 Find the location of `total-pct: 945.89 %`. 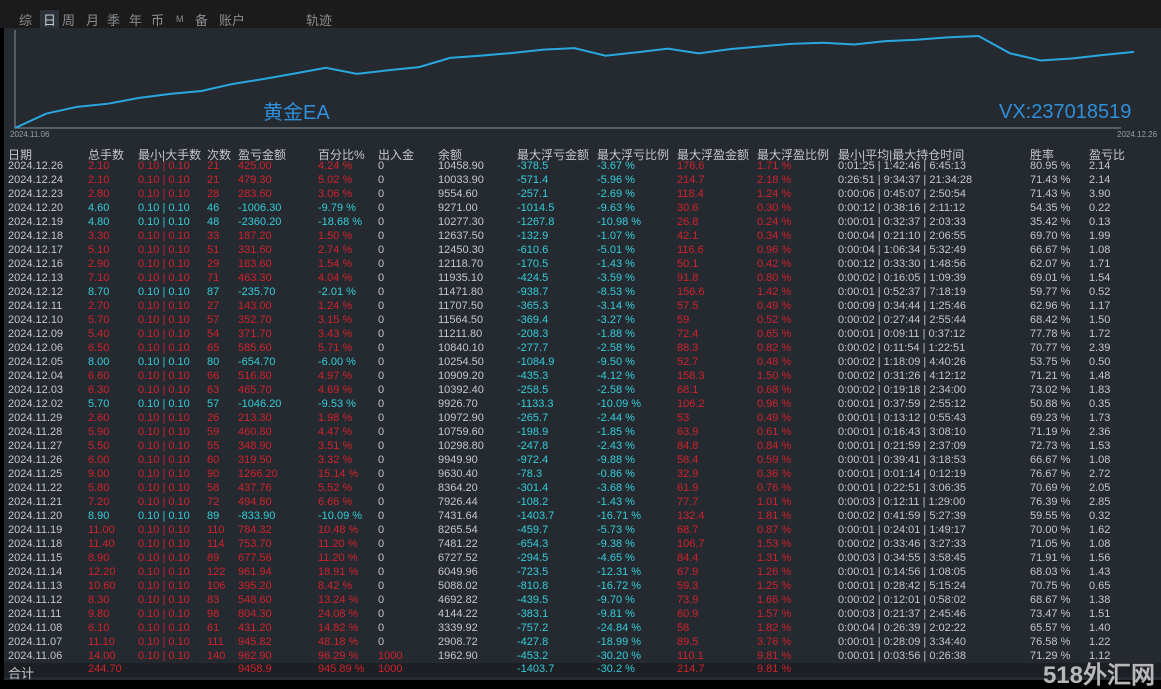

total-pct: 945.89 % is located at coordinates (341, 669).